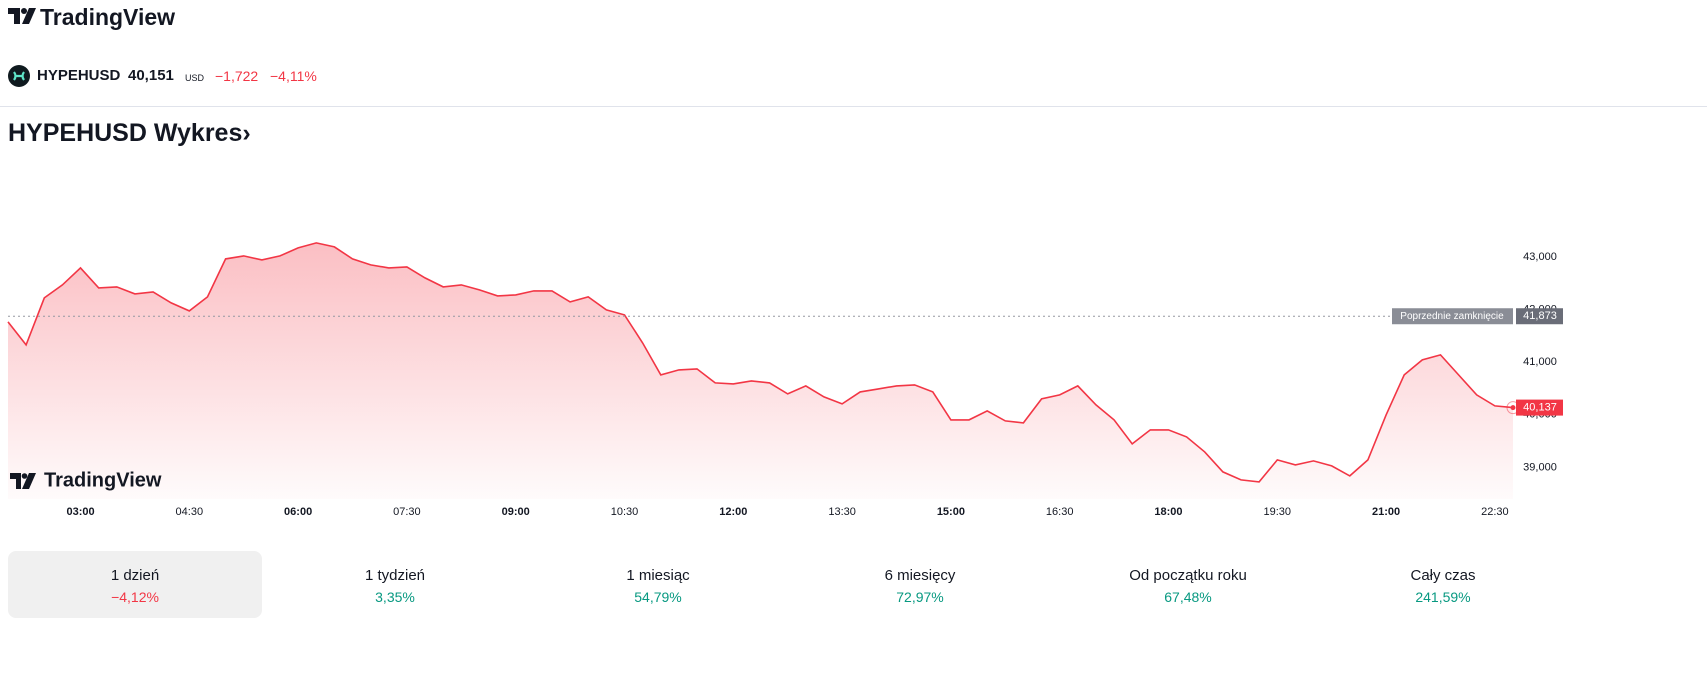 The image size is (1707, 696). I want to click on previous-close-value: 41,873, so click(1540, 316).